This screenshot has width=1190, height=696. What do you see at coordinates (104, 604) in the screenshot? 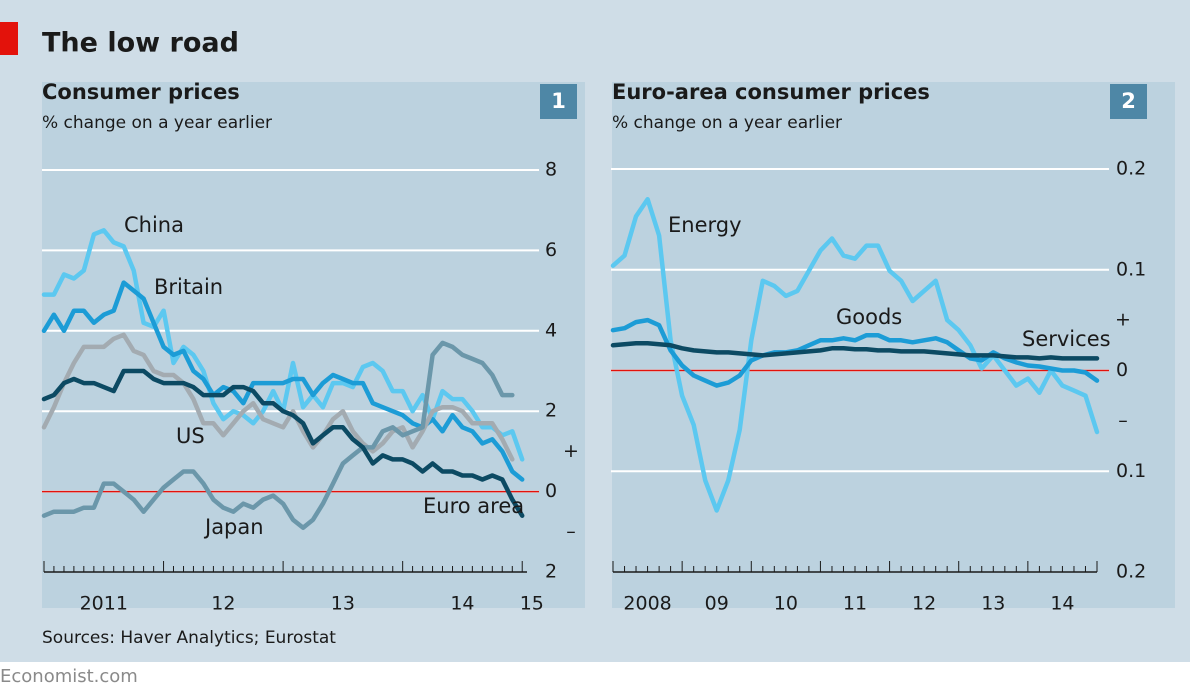
I see `x-tick-label: 2011` at bounding box center [104, 604].